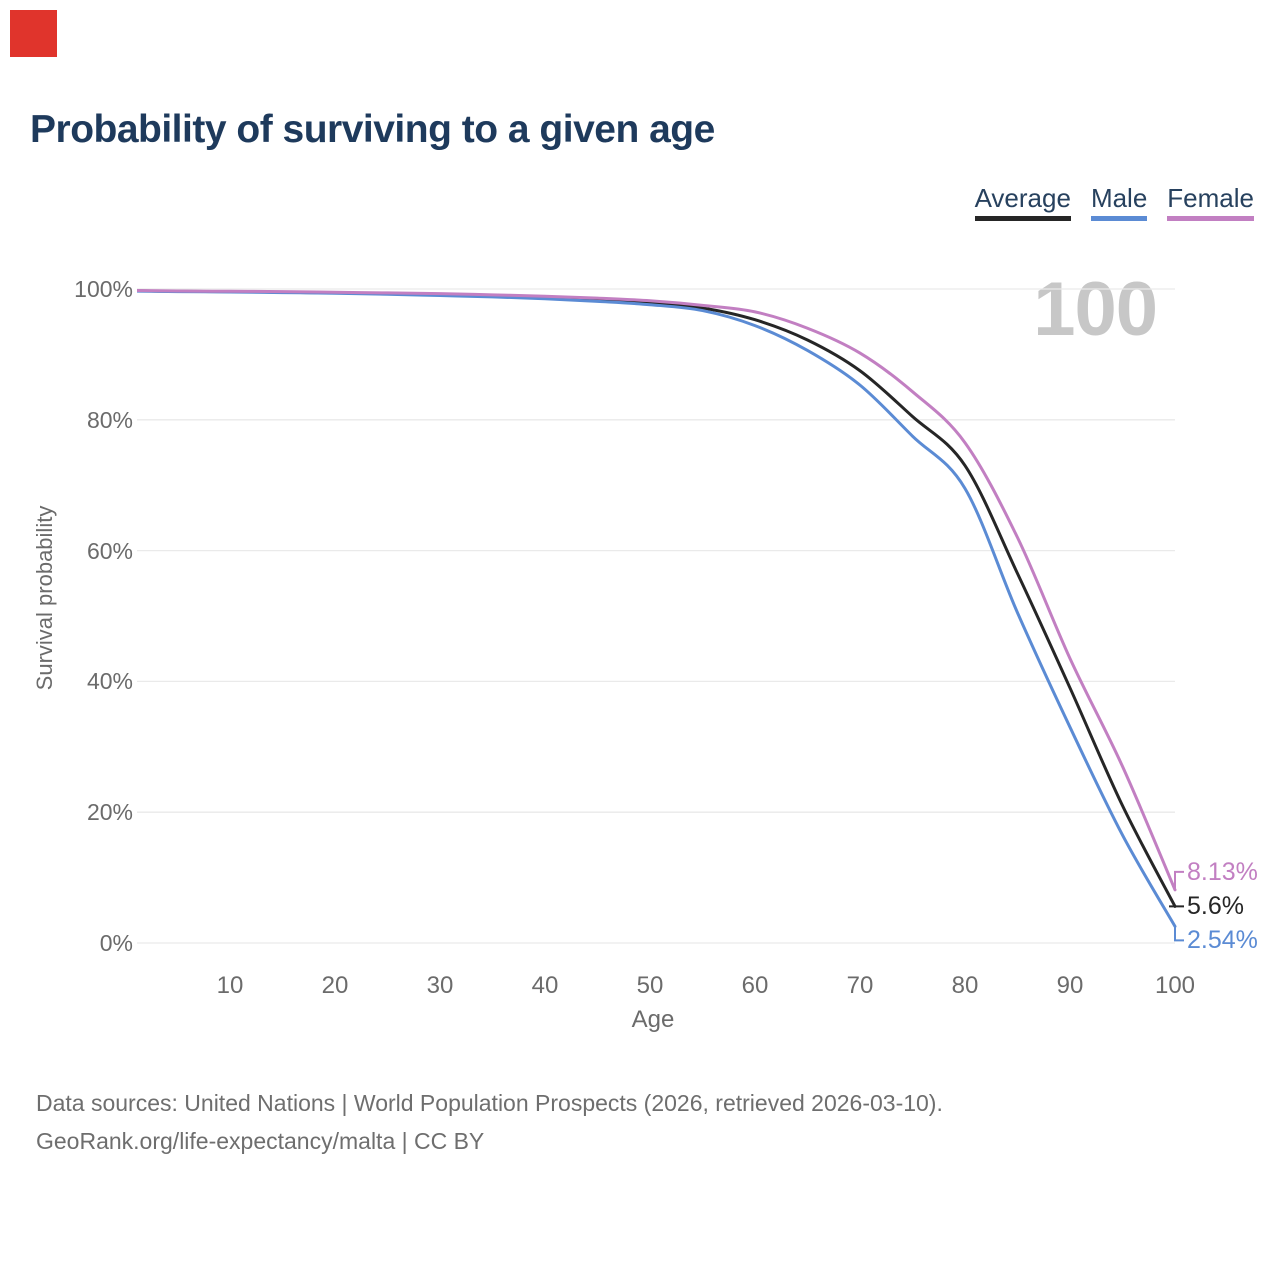 Image resolution: width=1280 pixels, height=1280 pixels. I want to click on y-tick-label: 100%, so click(103, 289).